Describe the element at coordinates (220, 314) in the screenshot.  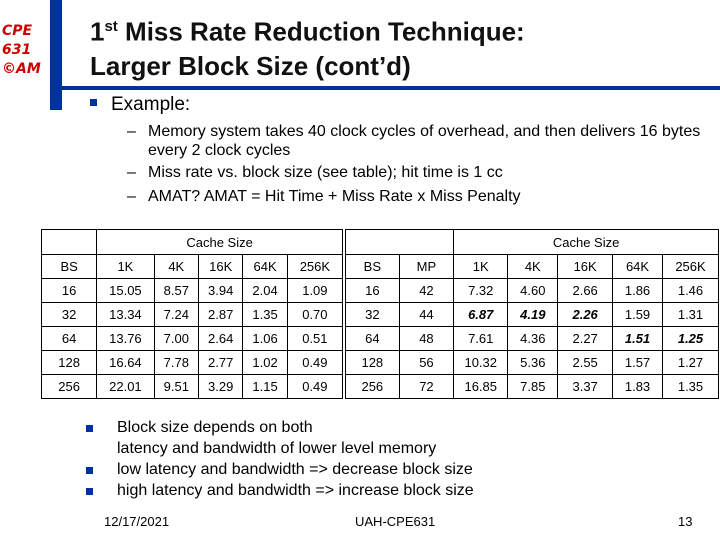
I see `table-cell: 2.87` at that location.